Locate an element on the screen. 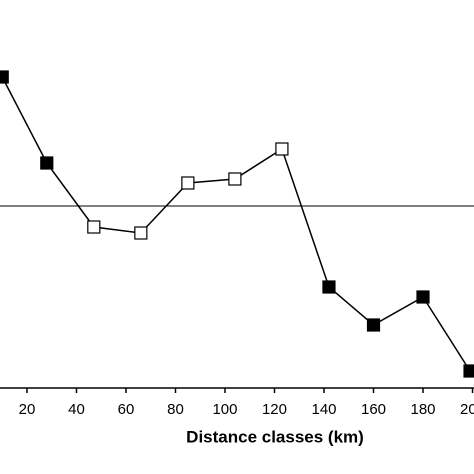 This screenshot has height=474, width=474. x-tick-label: 100 is located at coordinates (224, 409).